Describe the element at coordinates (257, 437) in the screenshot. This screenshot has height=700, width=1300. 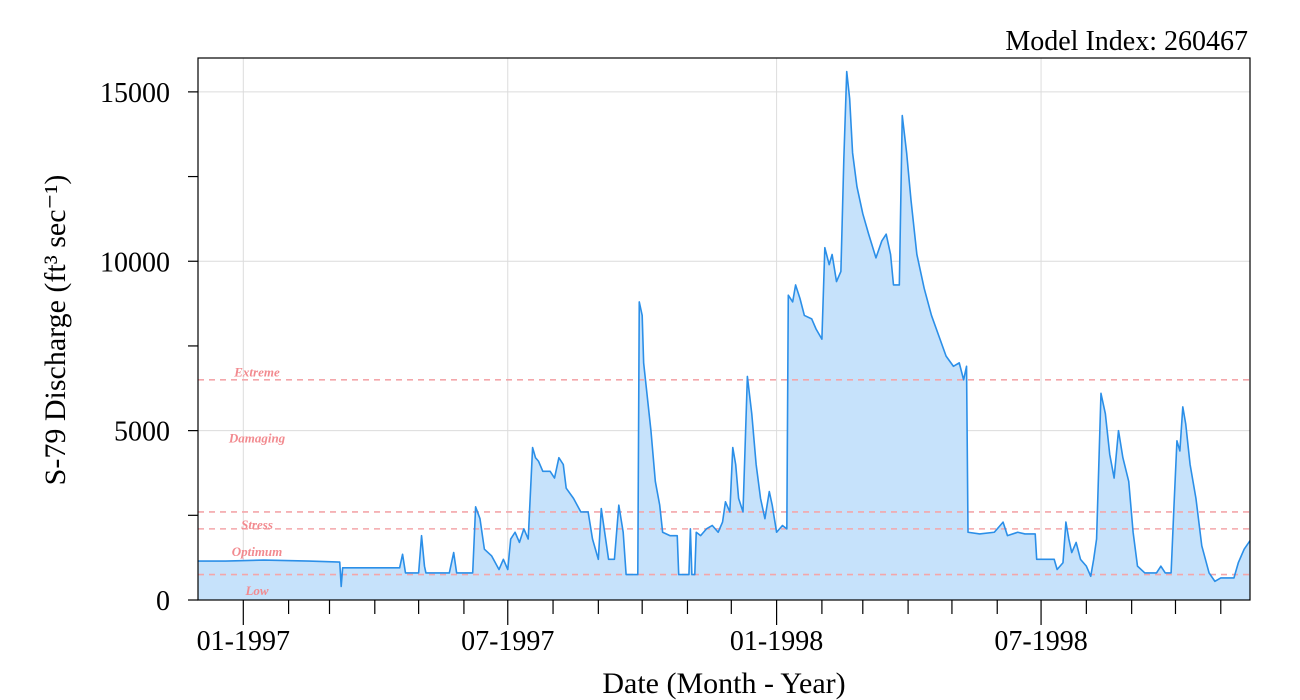
I see `threshold-label-damaging: Damaging` at that location.